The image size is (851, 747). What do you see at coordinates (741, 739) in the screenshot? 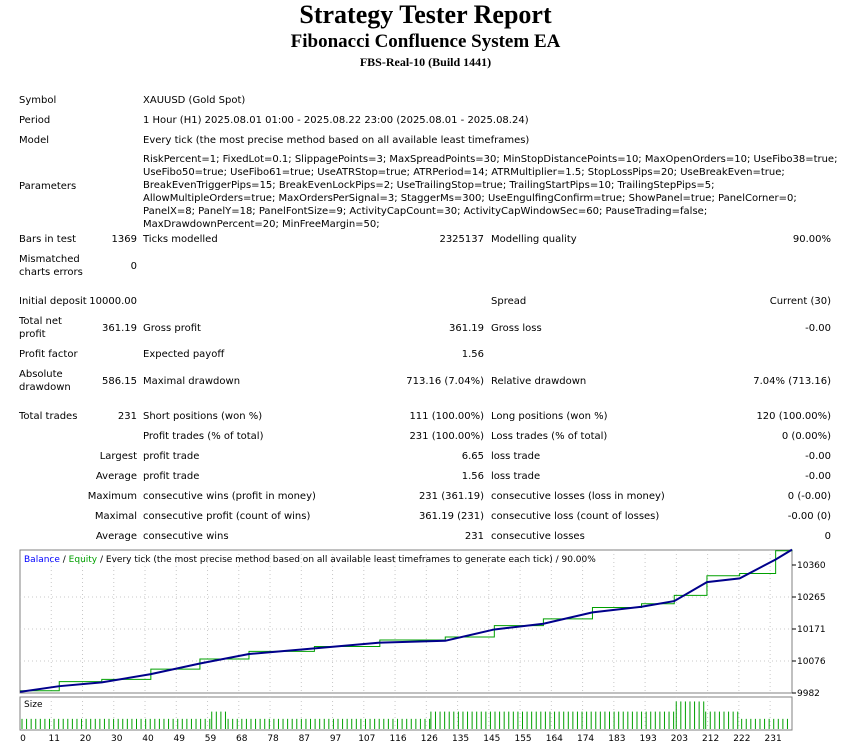
I see `x-tick-label: 222` at bounding box center [741, 739].